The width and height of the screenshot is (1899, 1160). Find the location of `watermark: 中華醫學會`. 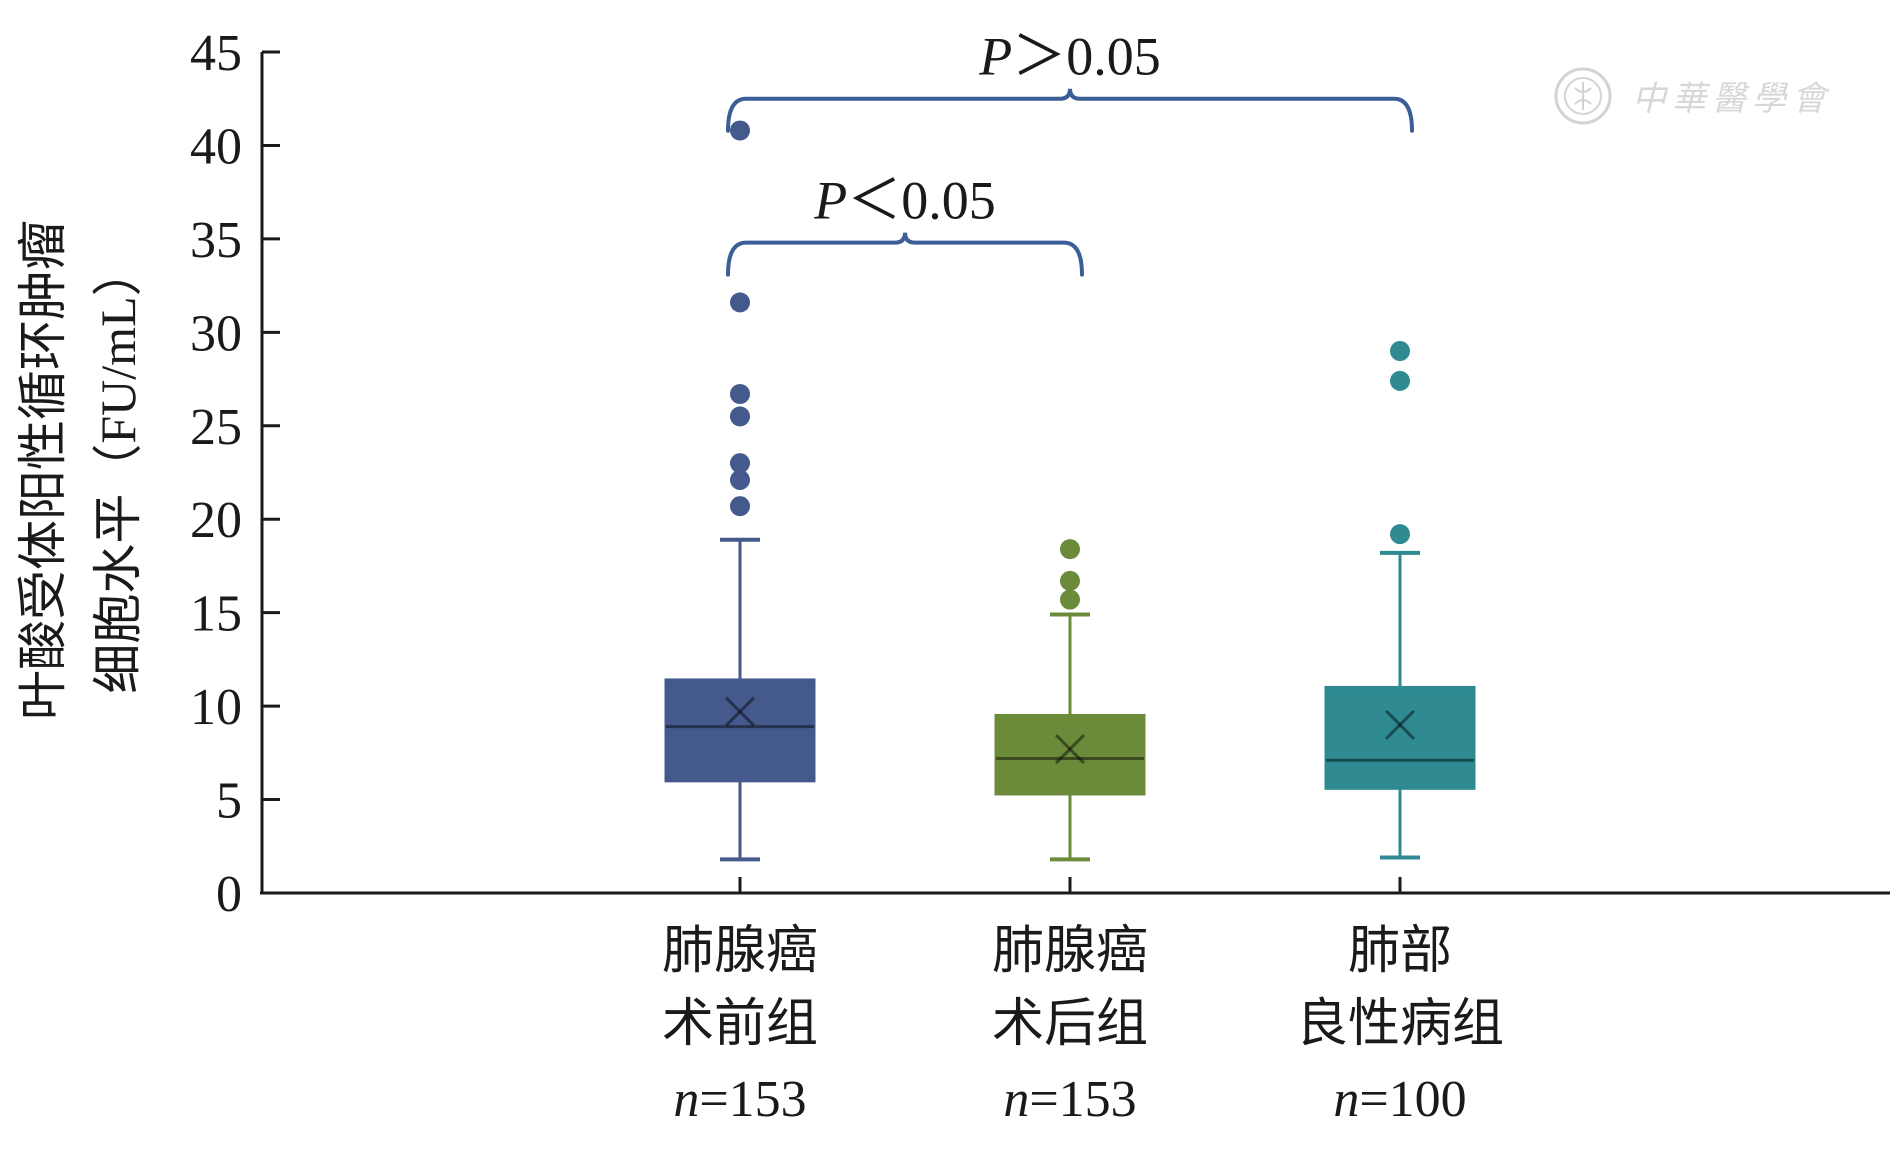

watermark: 中華醫學會 is located at coordinates (1693, 96).